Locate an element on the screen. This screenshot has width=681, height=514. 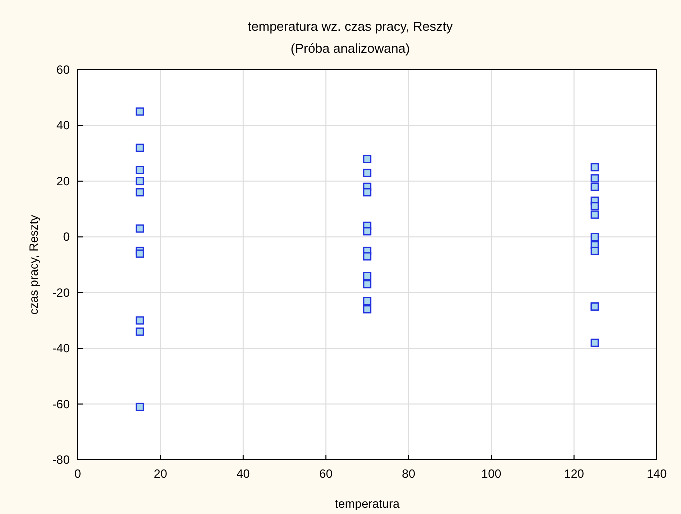
y-tick-label: 20 is located at coordinates (63, 181).